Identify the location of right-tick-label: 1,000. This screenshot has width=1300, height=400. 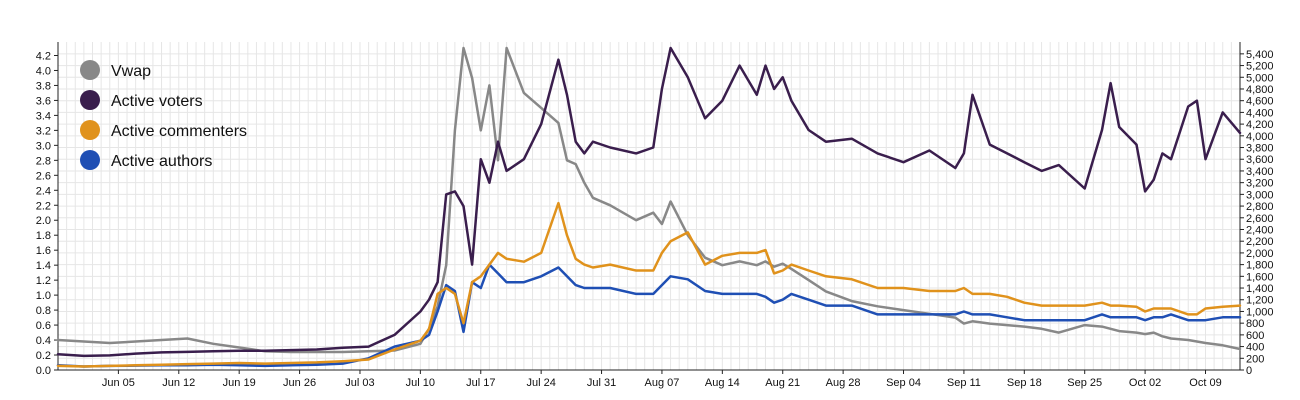
(1260, 312).